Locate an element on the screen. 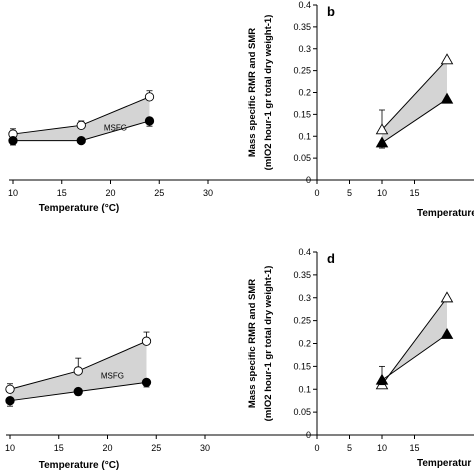 The width and height of the screenshot is (474, 474). panel-label: b is located at coordinates (331, 11).